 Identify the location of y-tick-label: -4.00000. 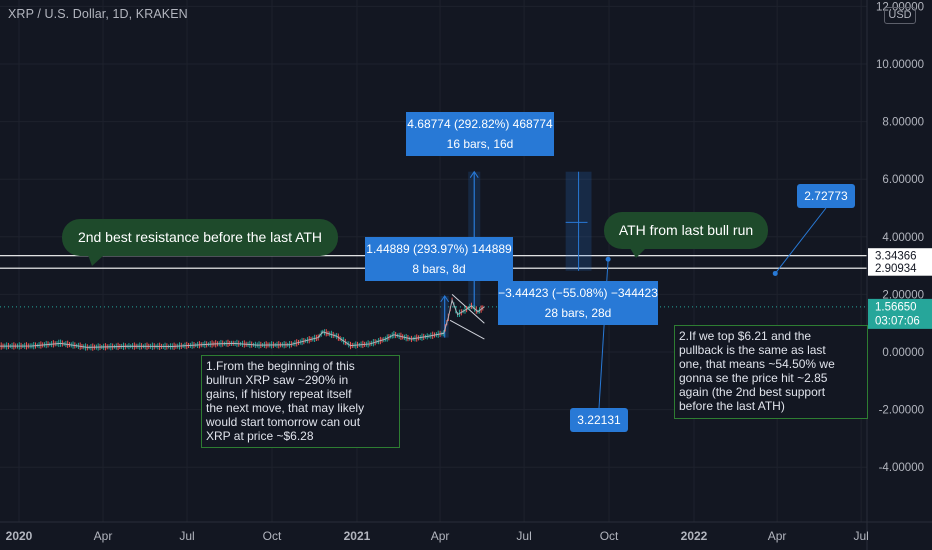
(901, 468).